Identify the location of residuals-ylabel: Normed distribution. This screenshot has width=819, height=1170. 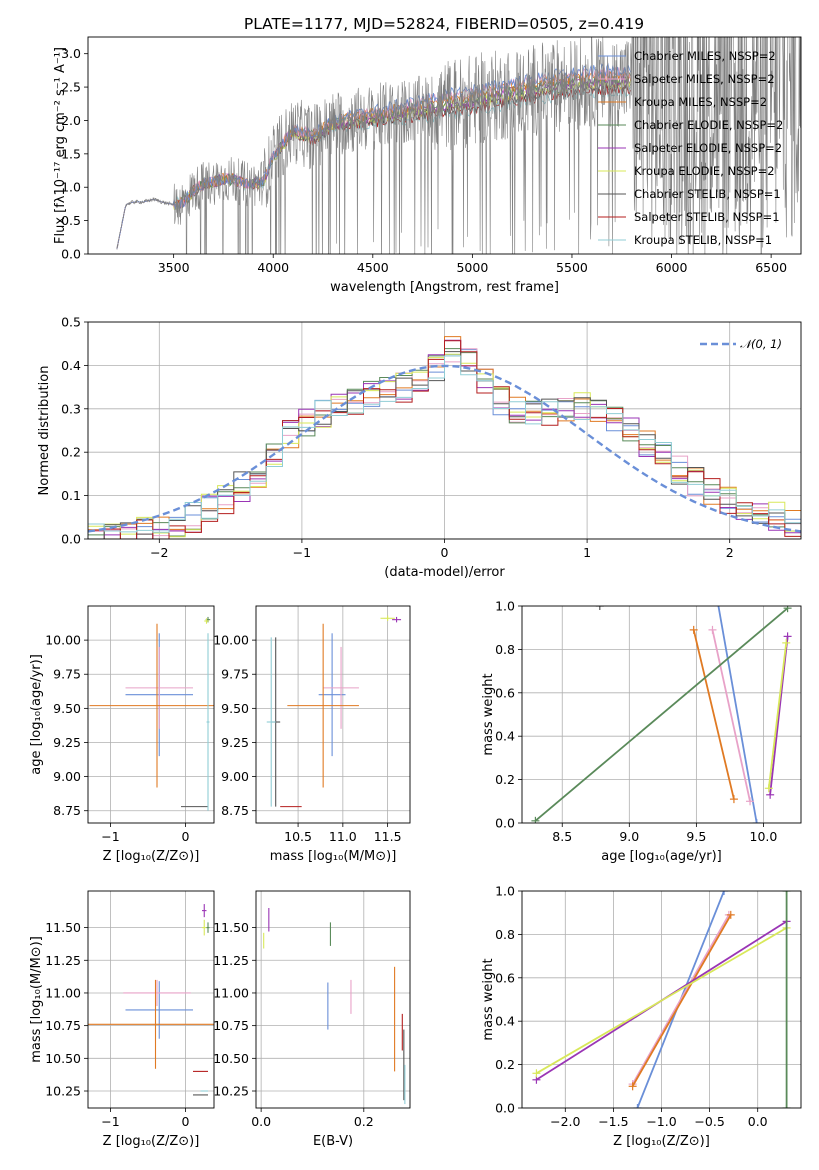
(44, 431).